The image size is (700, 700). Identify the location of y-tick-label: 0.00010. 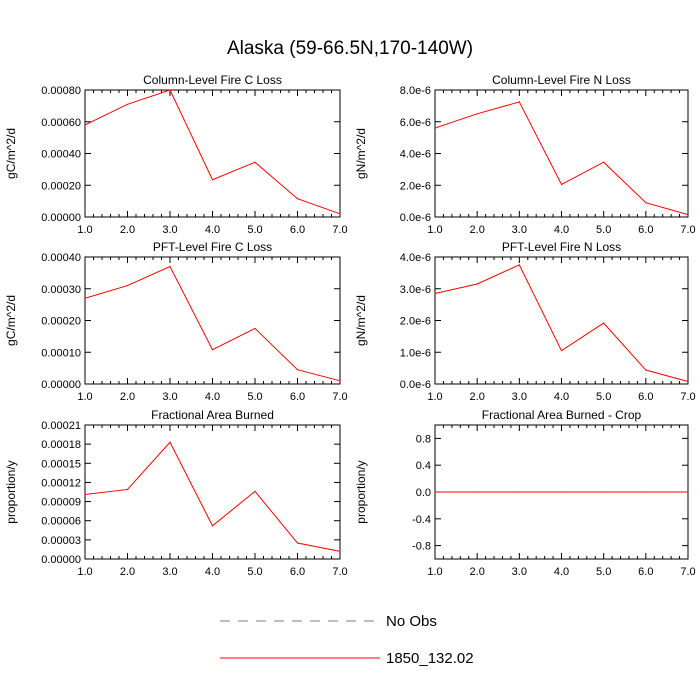
(61, 353).